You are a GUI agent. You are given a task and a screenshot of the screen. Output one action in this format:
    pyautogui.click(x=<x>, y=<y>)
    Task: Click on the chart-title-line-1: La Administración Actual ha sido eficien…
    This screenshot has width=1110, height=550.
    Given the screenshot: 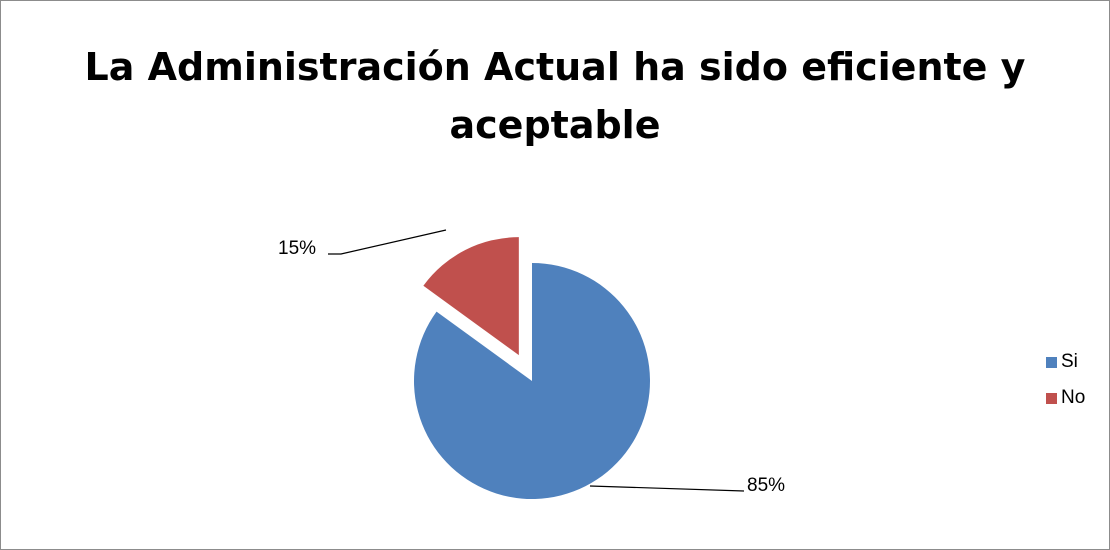 What is the action you would take?
    pyautogui.click(x=555, y=67)
    